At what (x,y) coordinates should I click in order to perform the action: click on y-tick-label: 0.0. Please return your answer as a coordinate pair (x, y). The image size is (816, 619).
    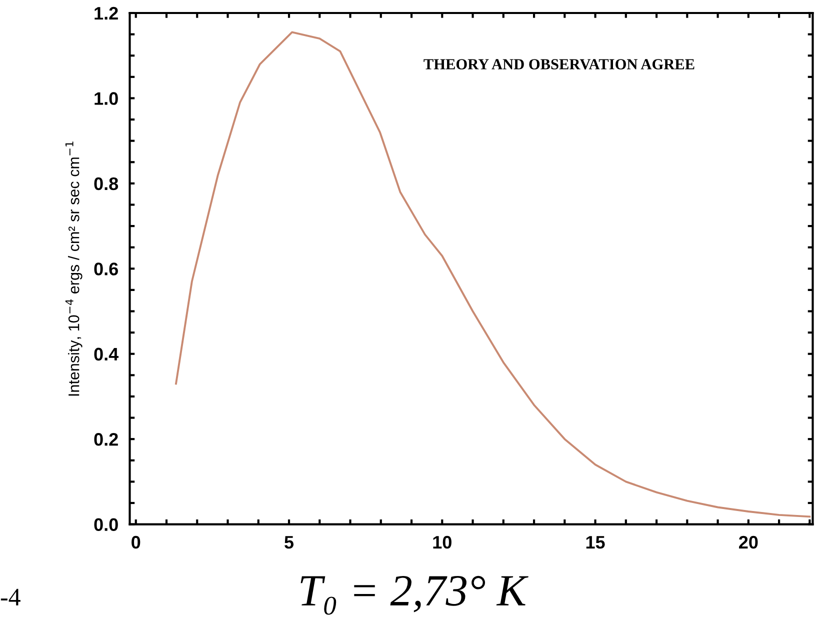
    Looking at the image, I should click on (106, 525).